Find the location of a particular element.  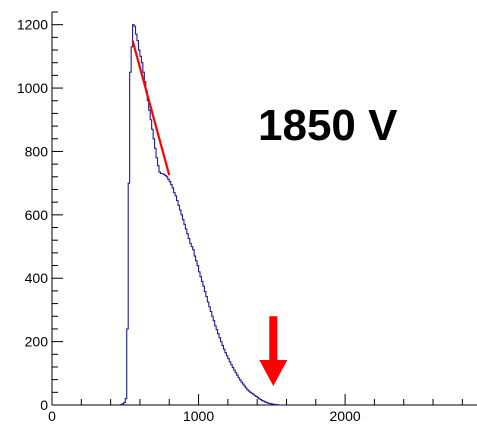

y-tick-label: 600 is located at coordinates (37, 215).